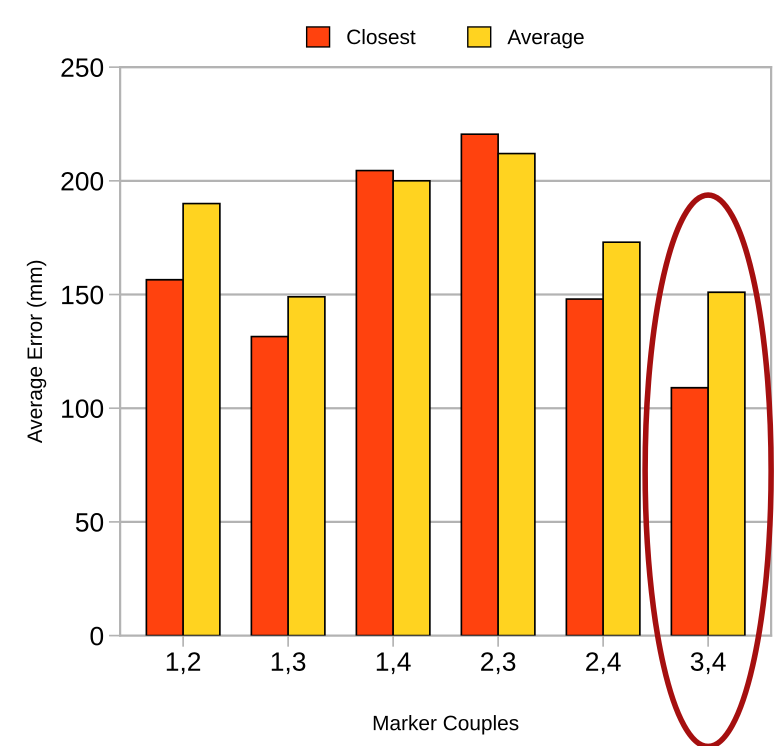  Describe the element at coordinates (83, 295) in the screenshot. I see `y-tick-label: 150` at that location.